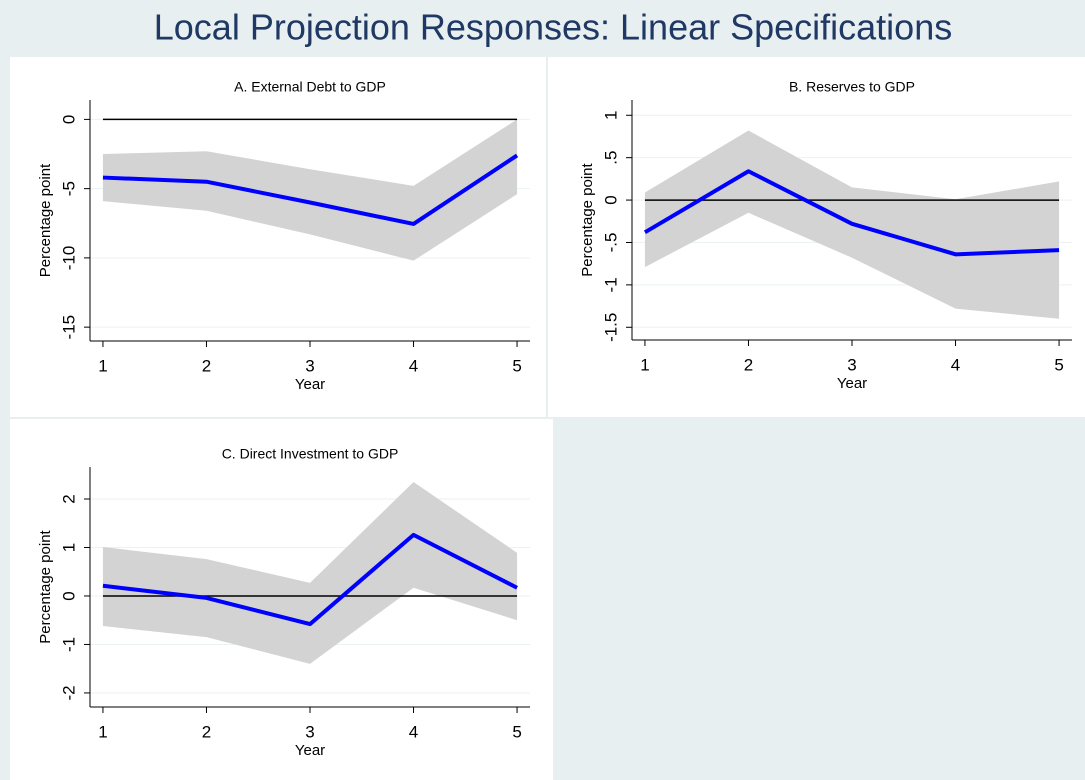 The image size is (1085, 780). What do you see at coordinates (310, 454) in the screenshot?
I see `panel-title: C. Direct Investment to GDP` at bounding box center [310, 454].